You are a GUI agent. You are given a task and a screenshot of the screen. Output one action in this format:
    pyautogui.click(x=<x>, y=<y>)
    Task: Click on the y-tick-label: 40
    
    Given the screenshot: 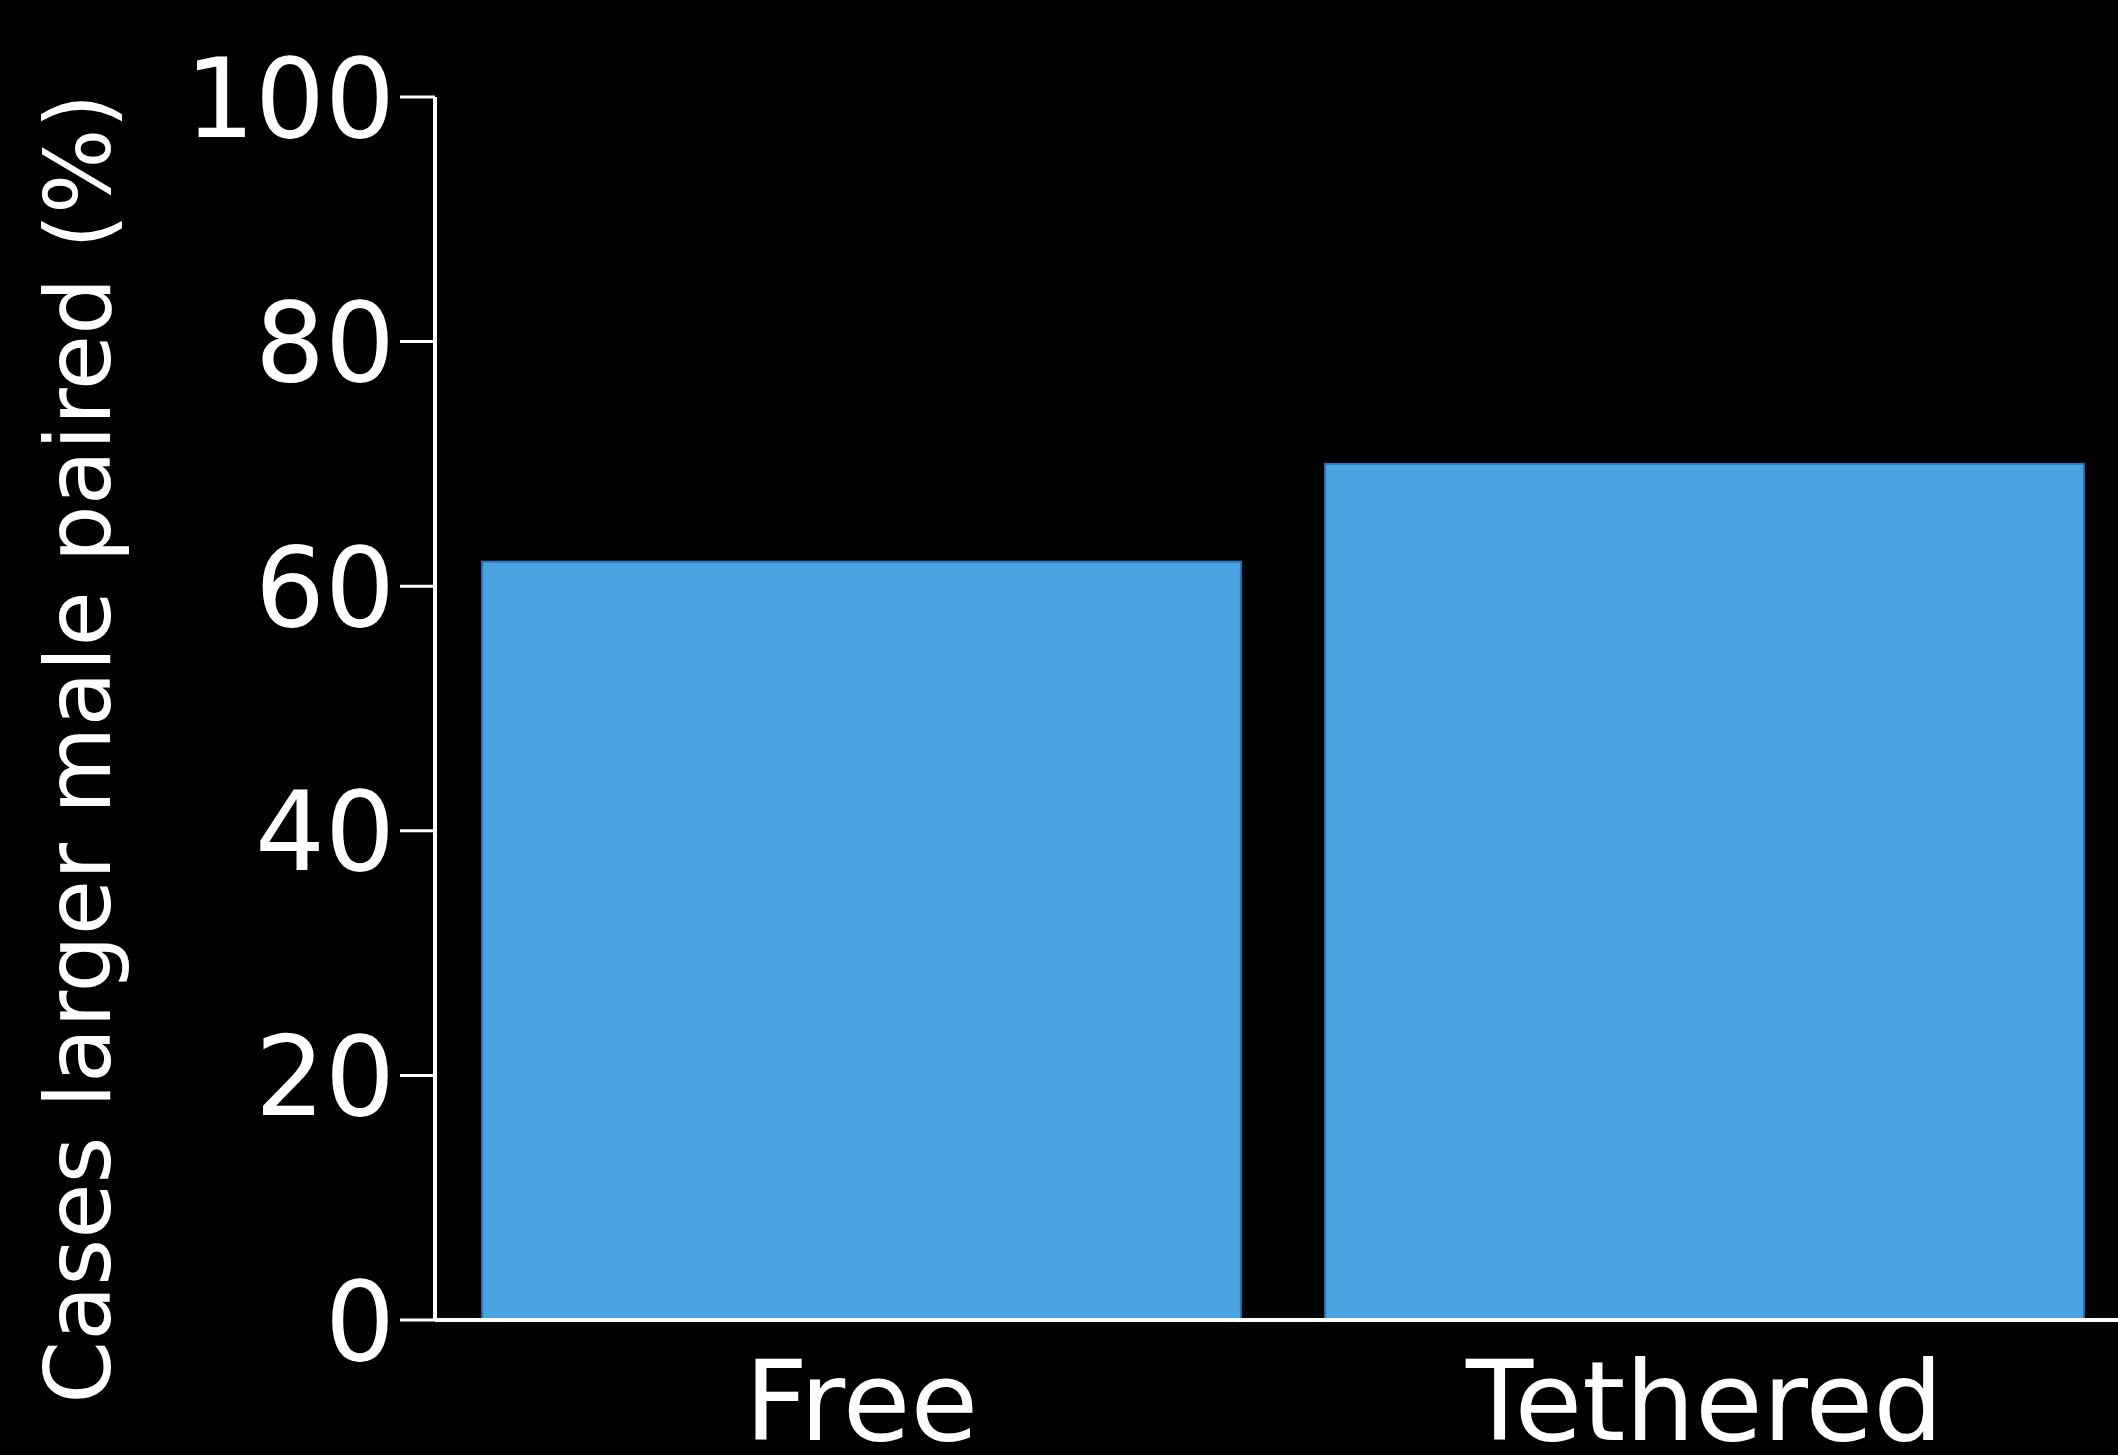 What is the action you would take?
    pyautogui.click(x=325, y=832)
    